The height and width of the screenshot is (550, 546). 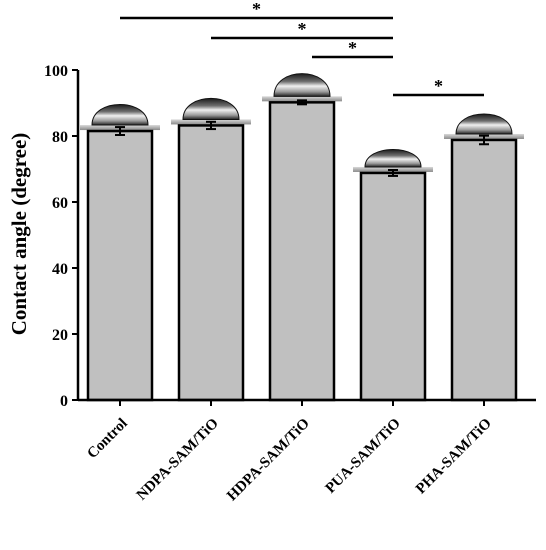 I want to click on x-tick-label: PHA-SAM/TiO, so click(x=454, y=457).